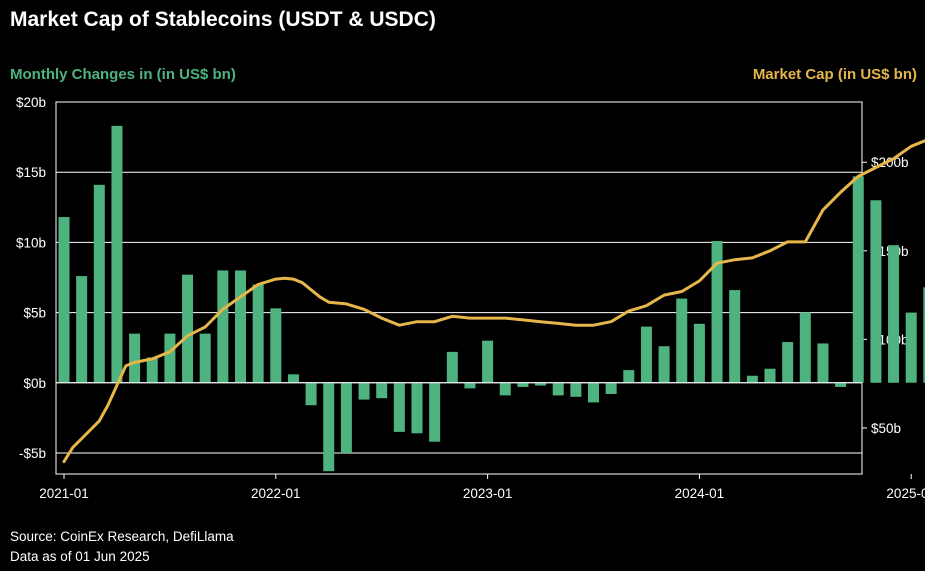 The height and width of the screenshot is (571, 925). What do you see at coordinates (700, 493) in the screenshot?
I see `x-tick-label: 2024-01` at bounding box center [700, 493].